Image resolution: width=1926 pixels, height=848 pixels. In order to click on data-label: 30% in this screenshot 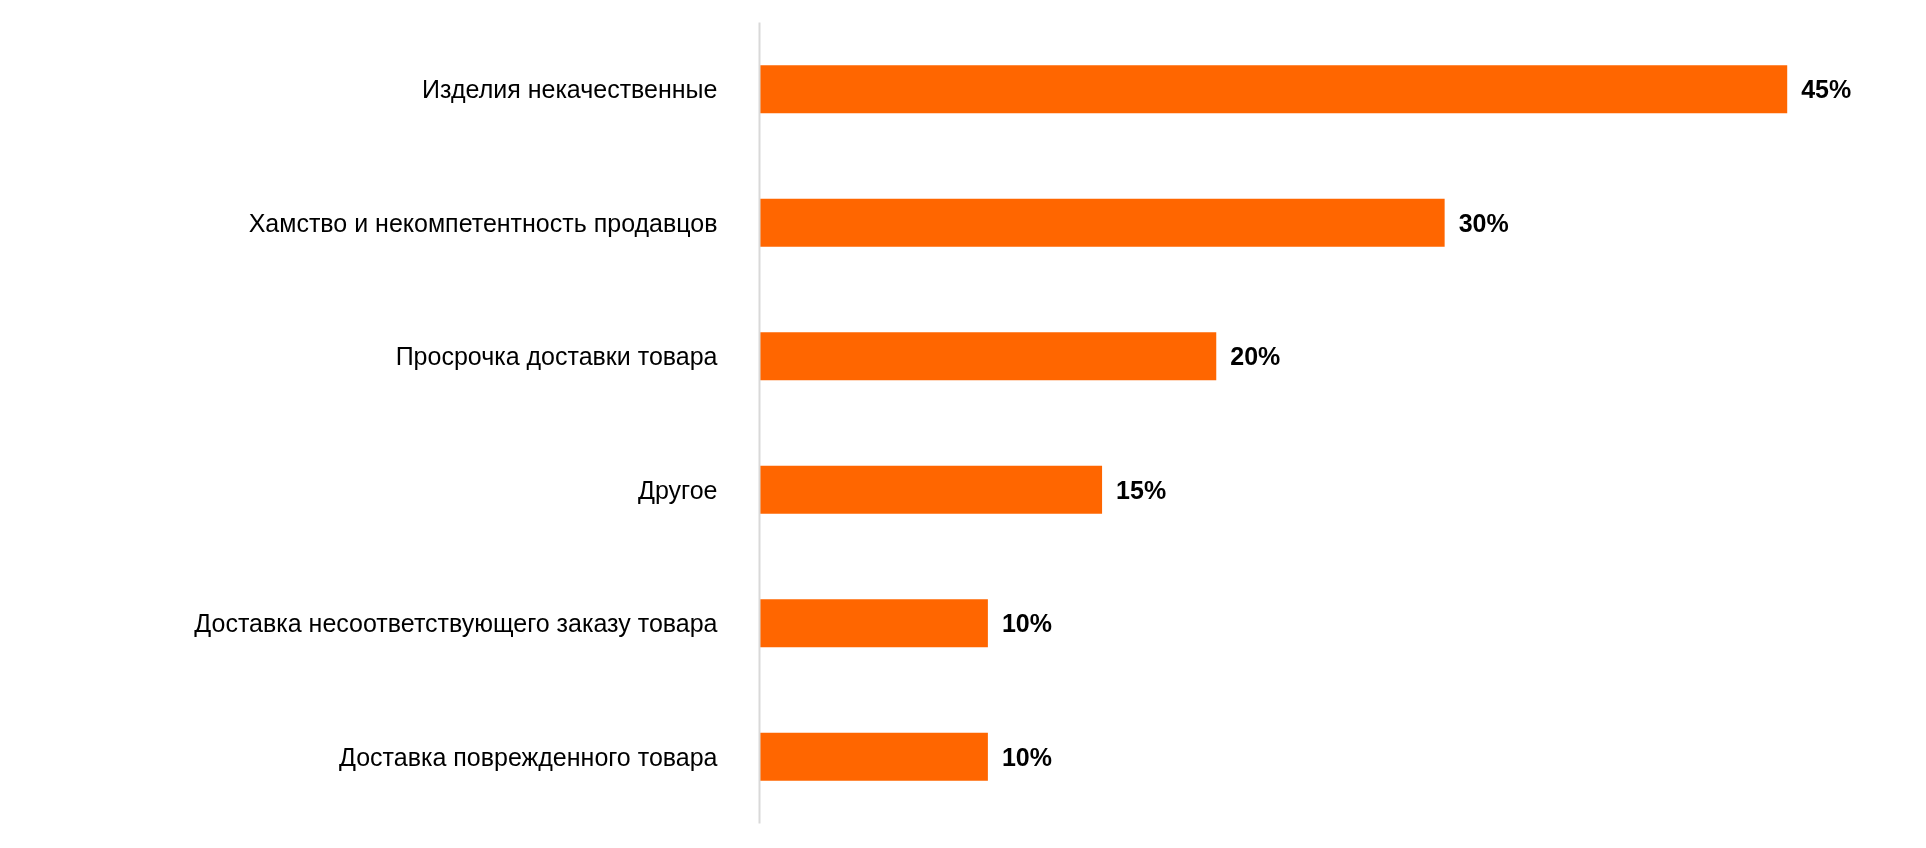, I will do `click(1483, 222)`.